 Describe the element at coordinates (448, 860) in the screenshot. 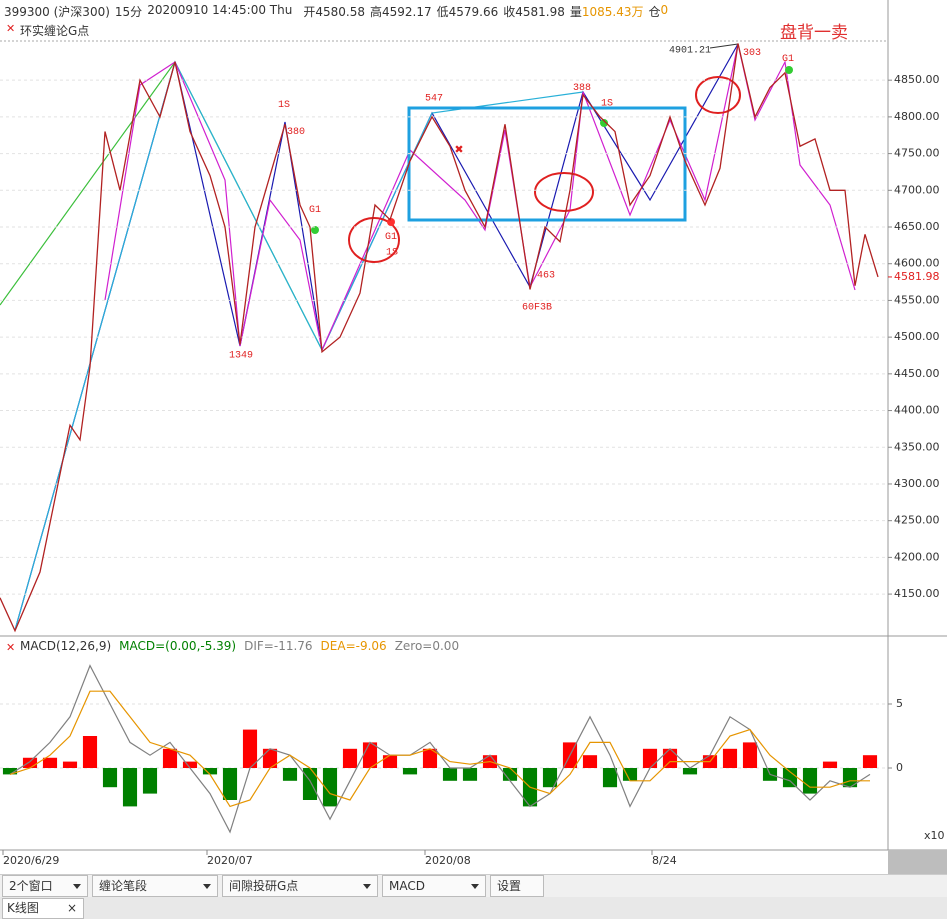

I see `x-tick-label: 2020/08` at that location.